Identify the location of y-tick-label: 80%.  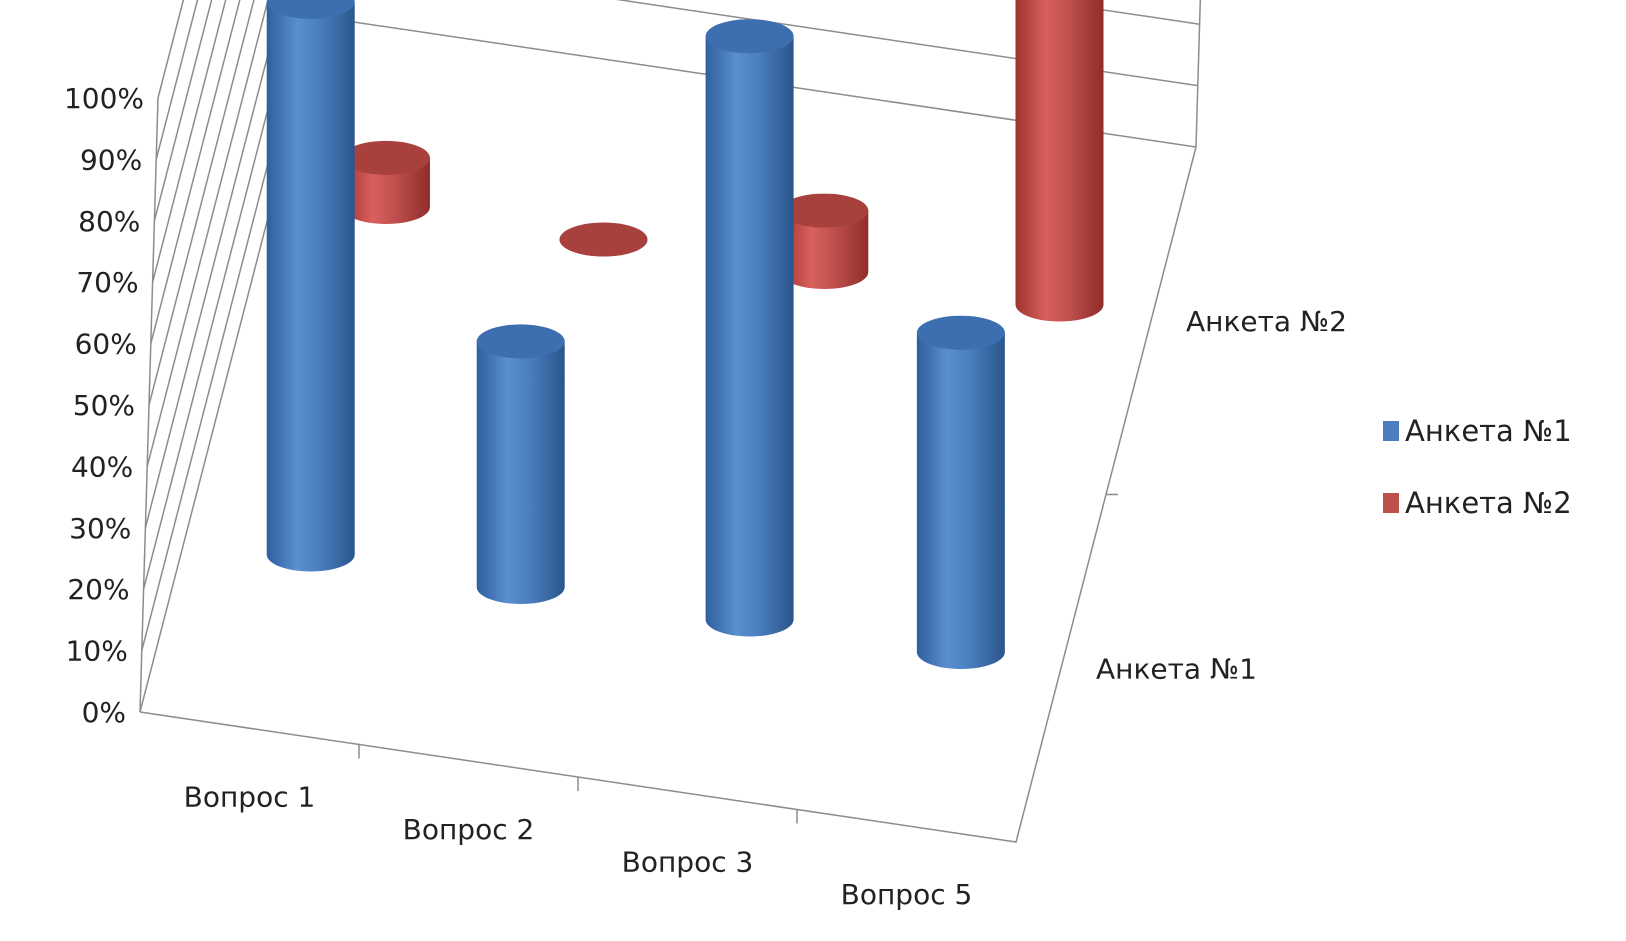
(109, 221).